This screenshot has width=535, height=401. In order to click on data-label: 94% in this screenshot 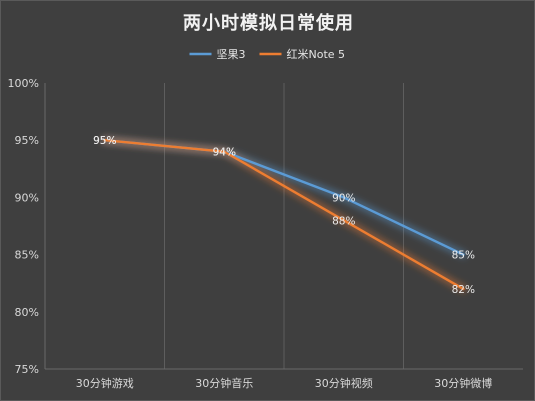, I will do `click(224, 153)`.